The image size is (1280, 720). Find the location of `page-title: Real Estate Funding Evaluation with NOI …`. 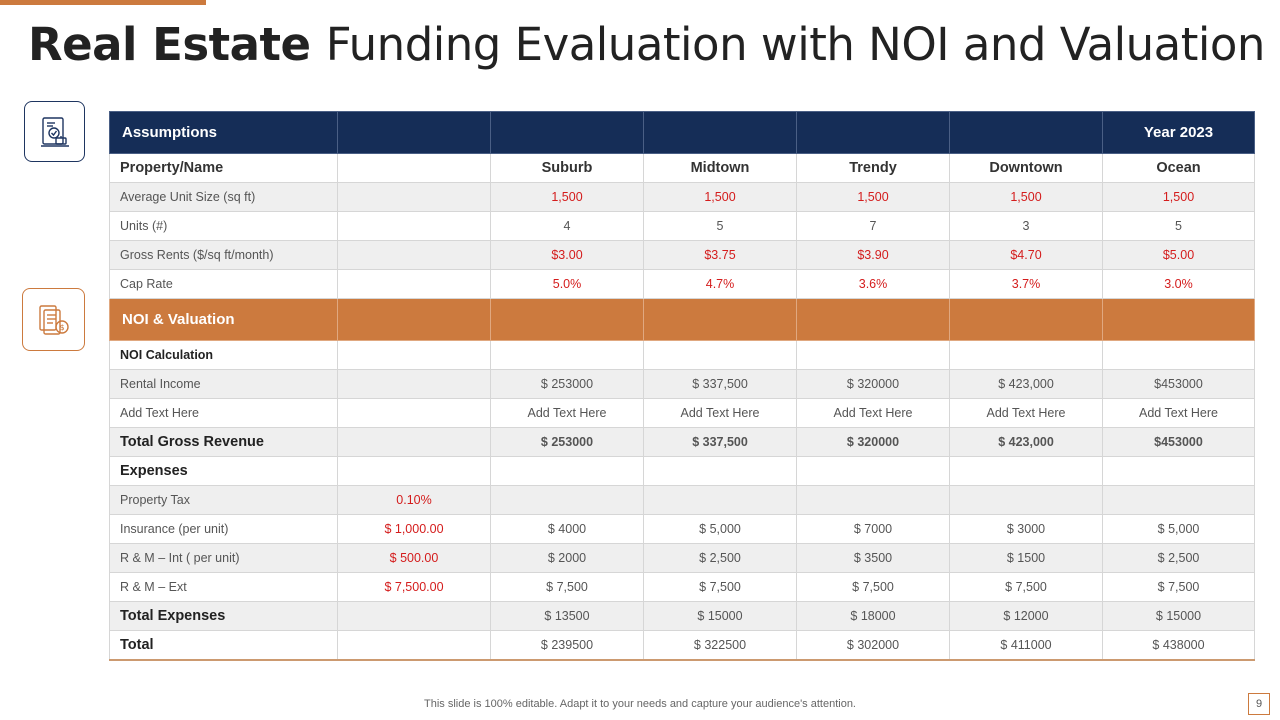

page-title: Real Estate Funding Evaluation with NOI … is located at coordinates (646, 44).